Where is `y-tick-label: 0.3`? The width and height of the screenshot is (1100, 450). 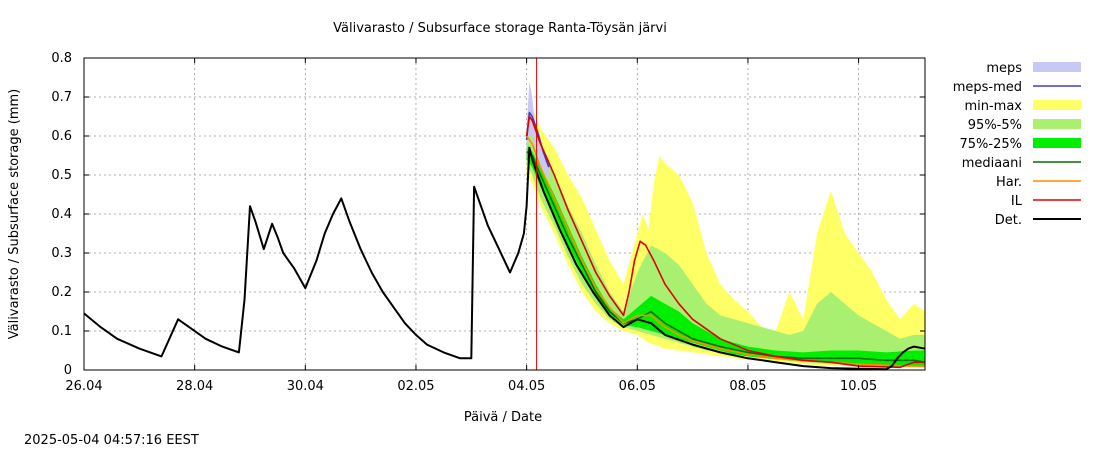 y-tick-label: 0.3 is located at coordinates (61, 253).